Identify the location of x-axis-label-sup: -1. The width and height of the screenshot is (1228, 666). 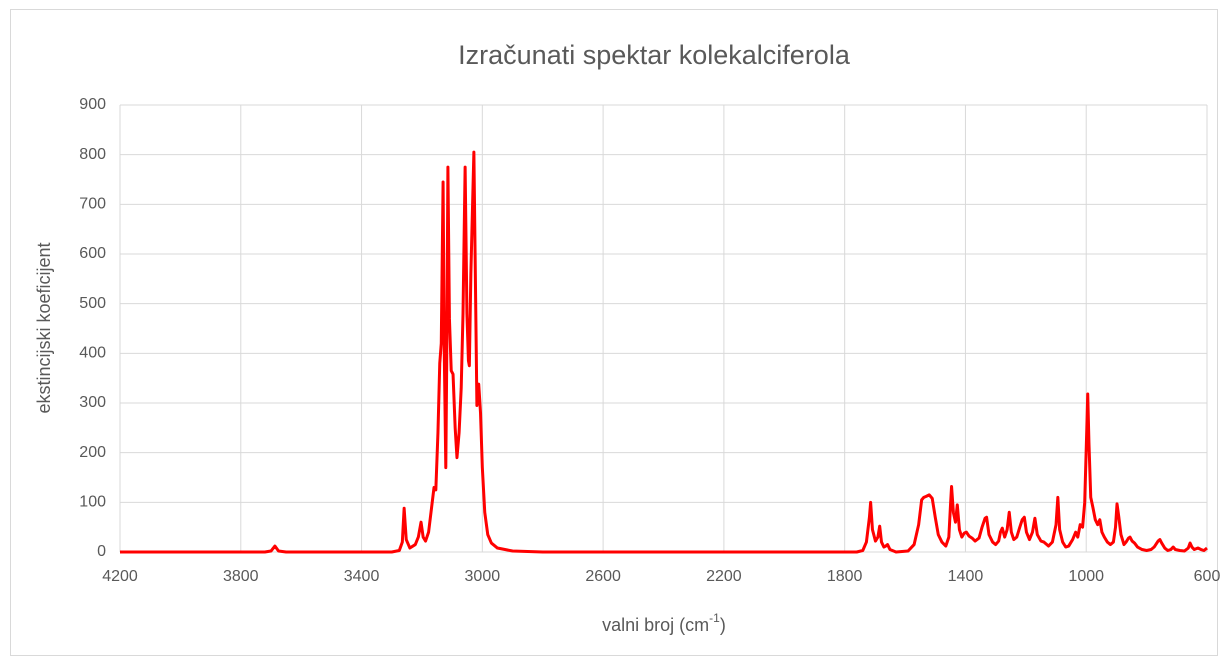
(714, 618).